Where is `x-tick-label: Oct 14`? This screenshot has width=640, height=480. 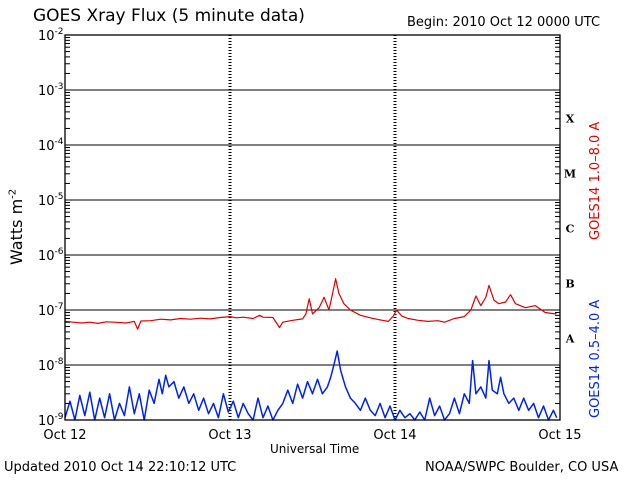
x-tick-label: Oct 14 is located at coordinates (394, 435).